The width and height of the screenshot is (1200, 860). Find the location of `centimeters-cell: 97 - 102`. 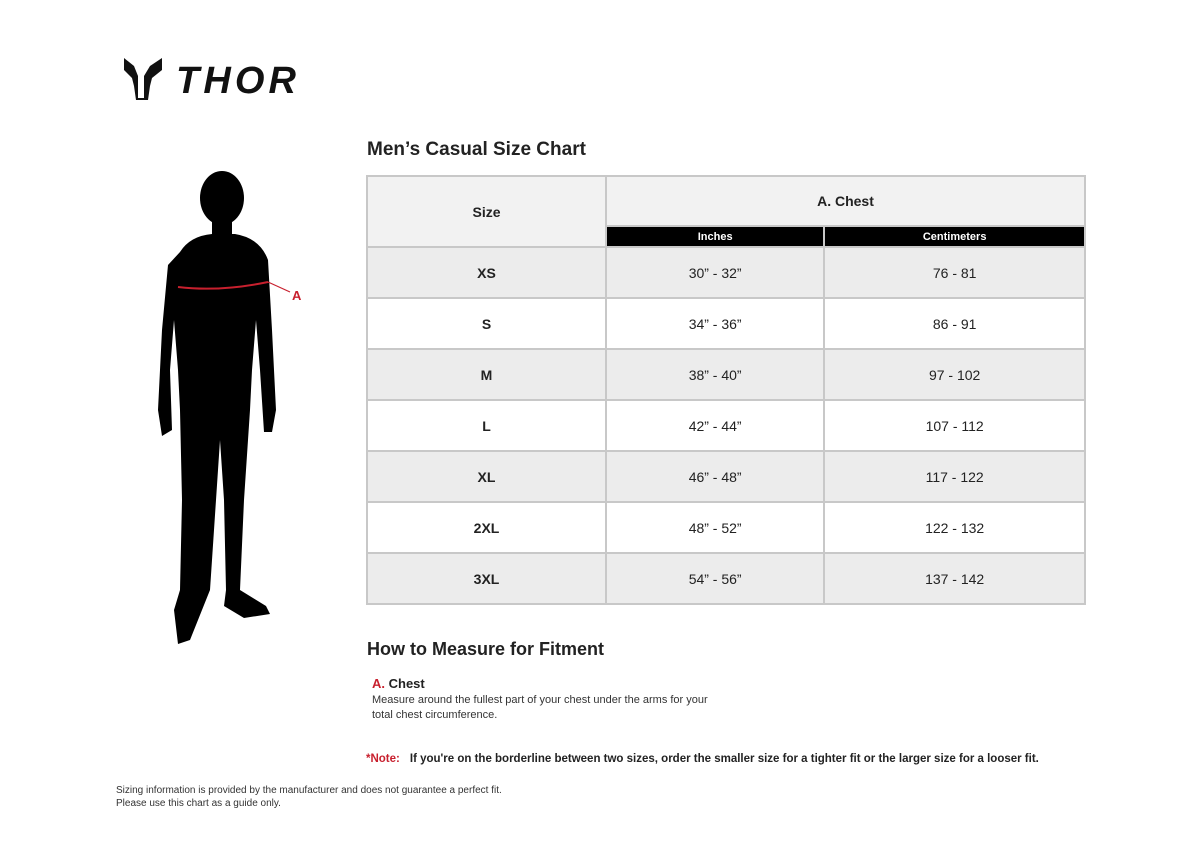

centimeters-cell: 97 - 102 is located at coordinates (954, 374).